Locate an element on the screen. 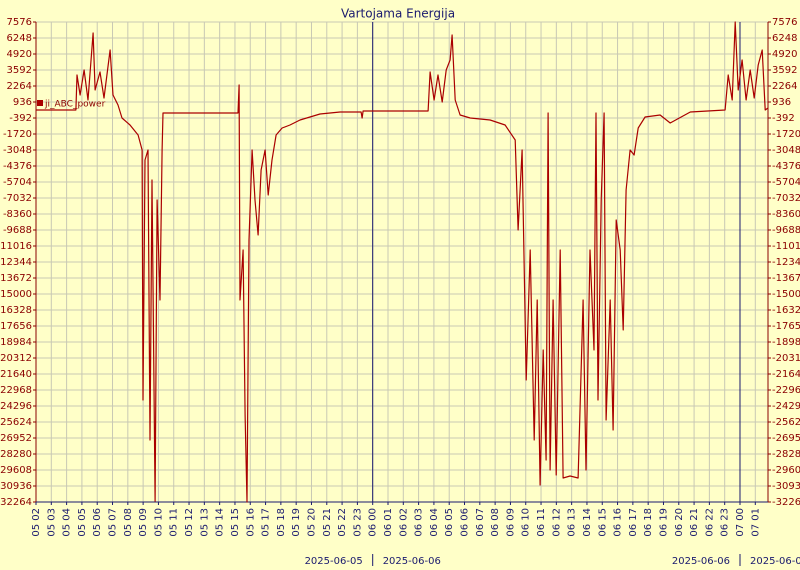  x-tick-label: 06 23 is located at coordinates (725, 522).